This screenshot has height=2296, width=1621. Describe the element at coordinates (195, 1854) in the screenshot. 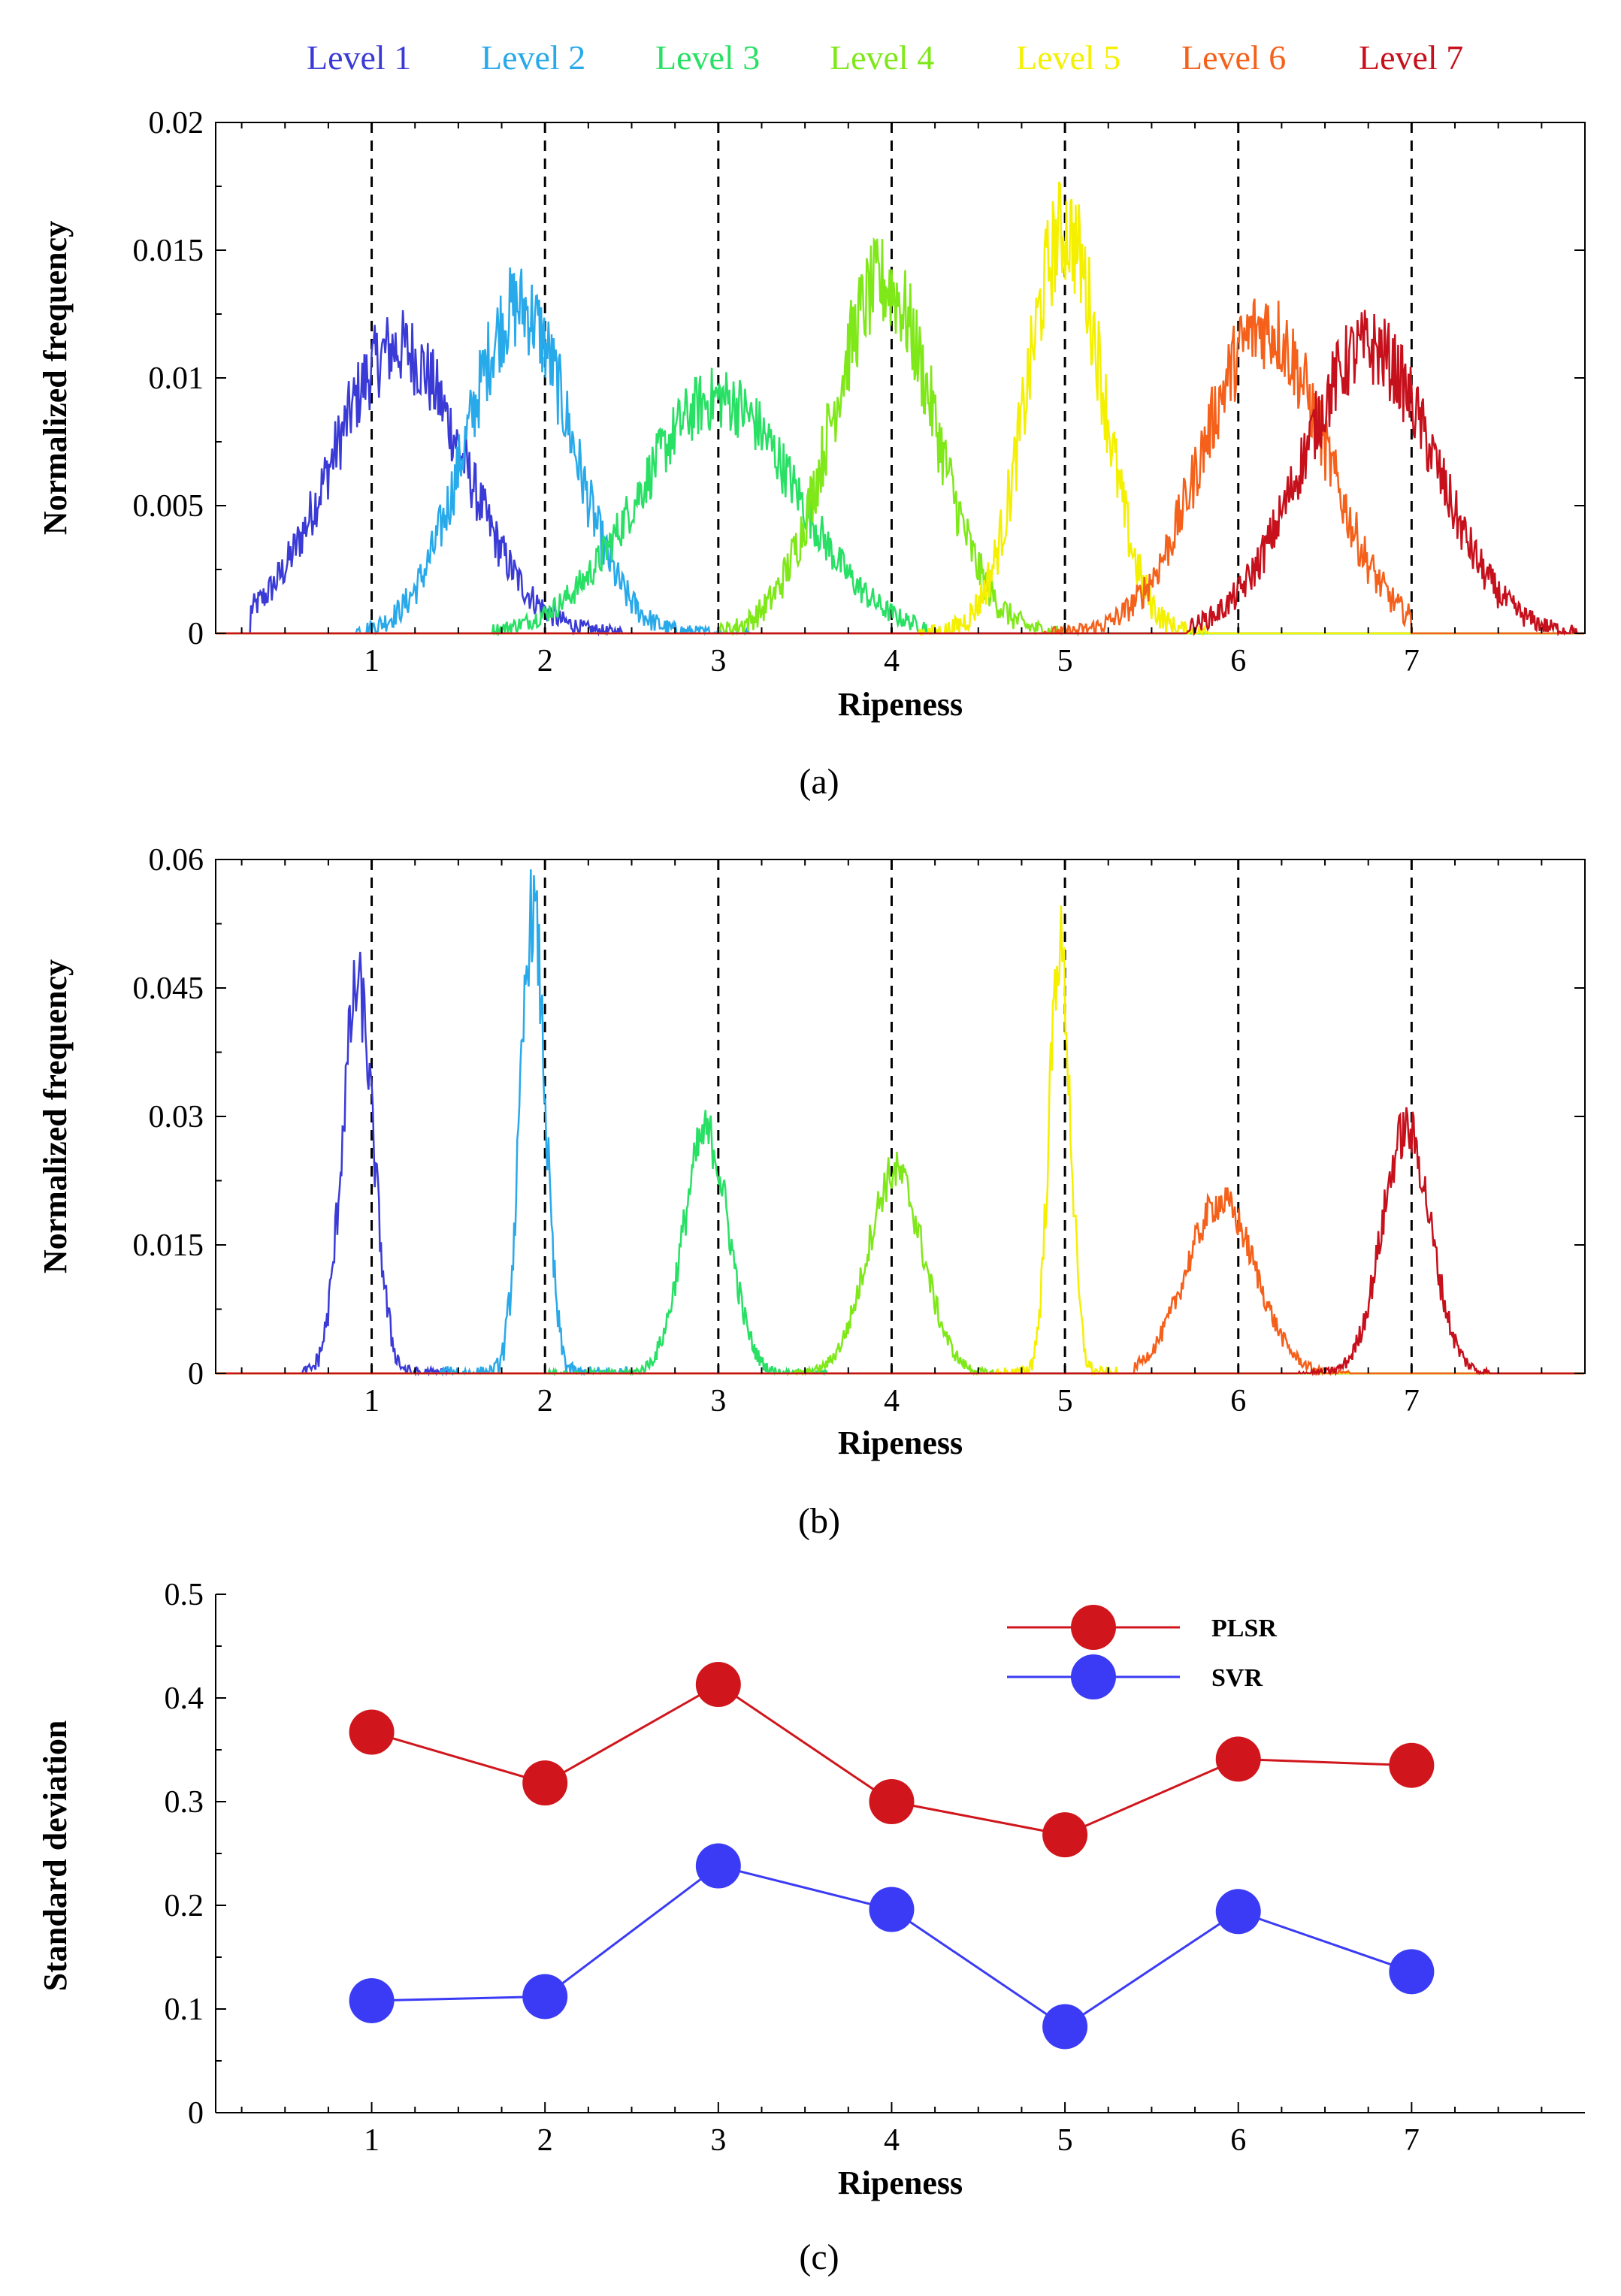

I see `y-ticks-c: 0 0.1 0.2 0.3 0.4 0.5` at that location.